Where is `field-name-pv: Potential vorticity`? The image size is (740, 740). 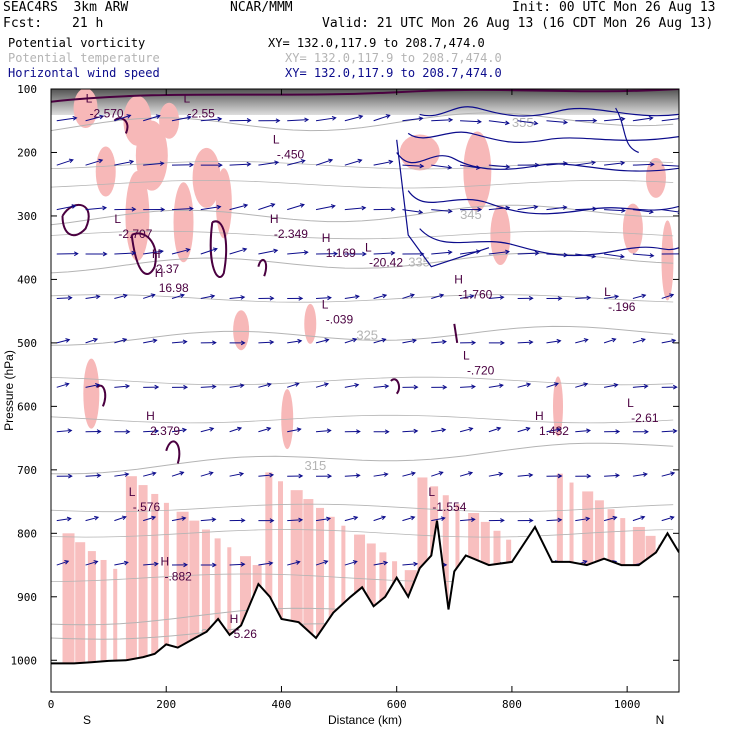
field-name-pv: Potential vorticity is located at coordinates (77, 43).